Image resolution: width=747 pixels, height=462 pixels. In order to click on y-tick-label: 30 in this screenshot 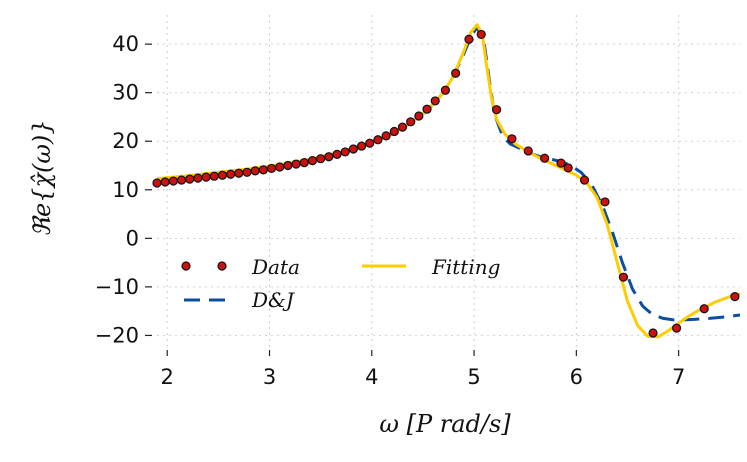, I will do `click(125, 93)`.